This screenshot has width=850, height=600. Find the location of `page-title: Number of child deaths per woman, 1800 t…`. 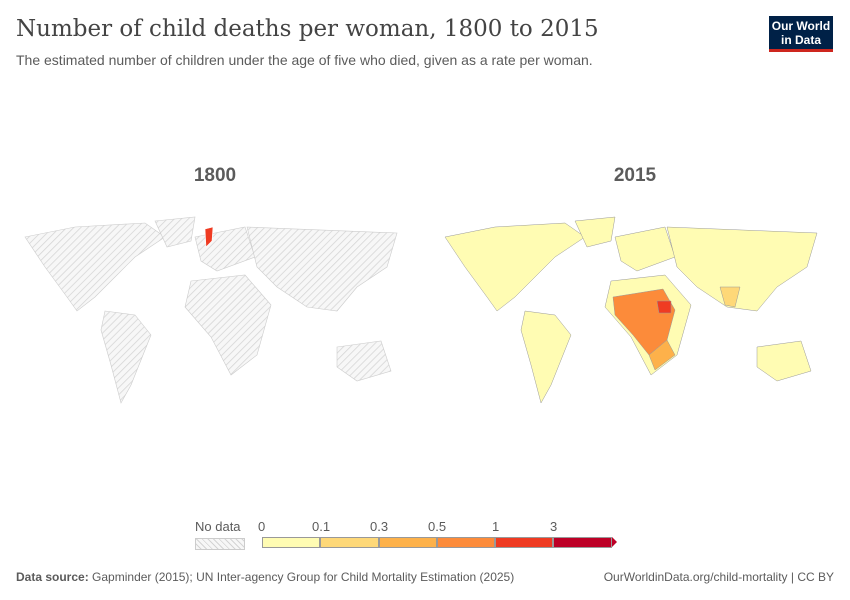

page-title: Number of child deaths per woman, 1800 t… is located at coordinates (307, 29).